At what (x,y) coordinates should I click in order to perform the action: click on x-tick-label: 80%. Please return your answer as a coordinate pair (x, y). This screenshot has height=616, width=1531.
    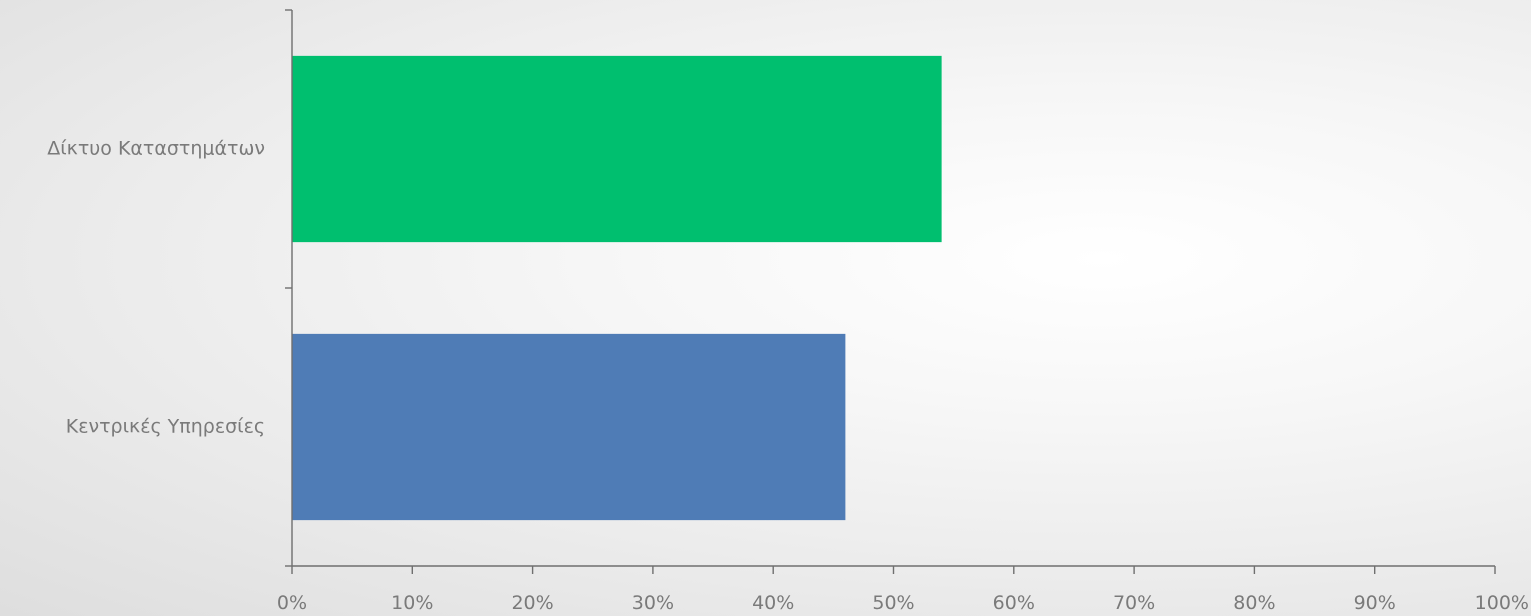
    Looking at the image, I should click on (1254, 603).